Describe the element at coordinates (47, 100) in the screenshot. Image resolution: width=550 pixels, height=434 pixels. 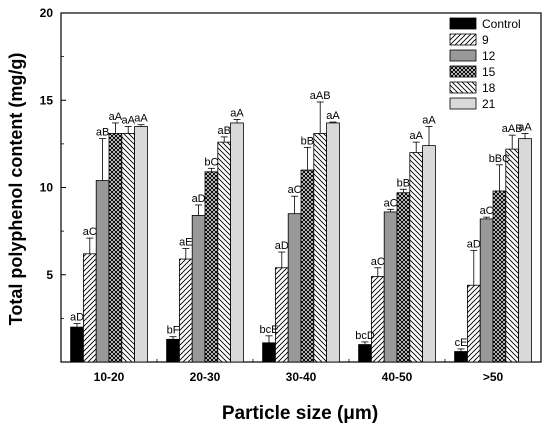
I see `y-tick-label-15: 15` at that location.